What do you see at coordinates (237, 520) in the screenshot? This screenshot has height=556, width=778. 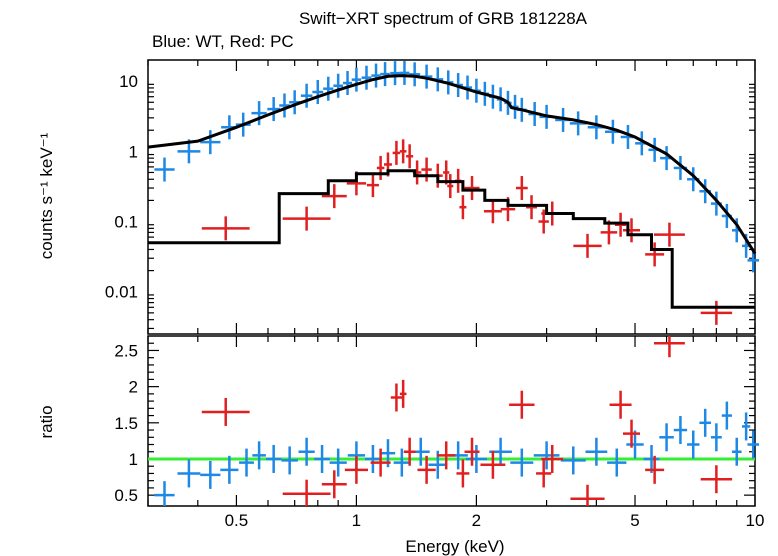 I see `x-tick-label: 0.5` at bounding box center [237, 520].